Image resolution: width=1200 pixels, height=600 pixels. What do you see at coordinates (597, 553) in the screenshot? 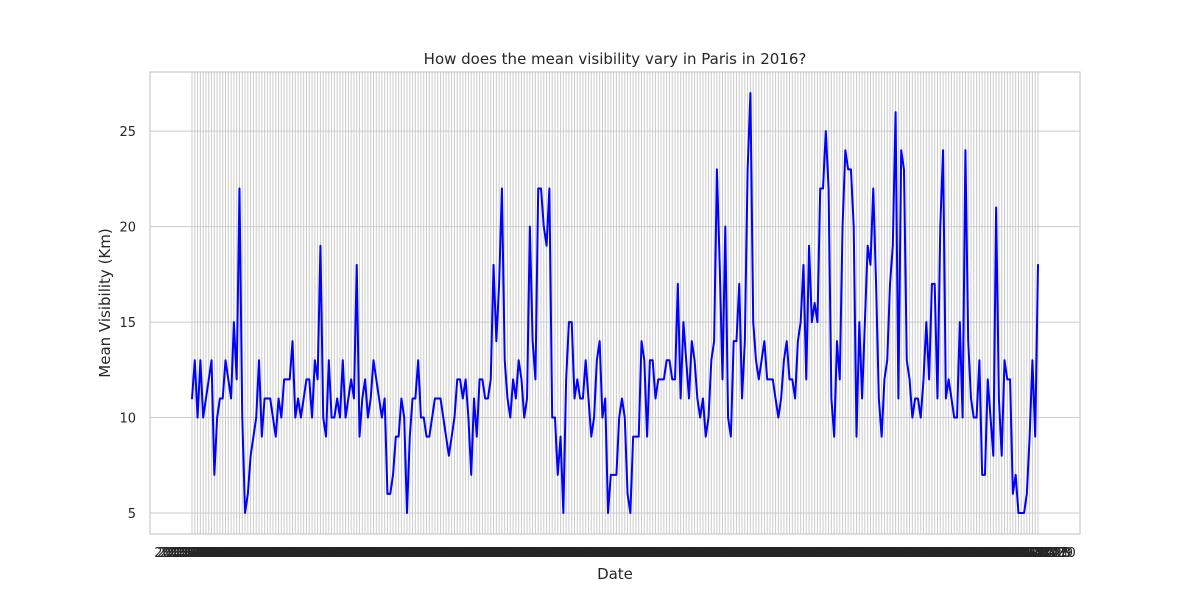
I see `x-tick-label: 2016-05-25` at bounding box center [597, 553].